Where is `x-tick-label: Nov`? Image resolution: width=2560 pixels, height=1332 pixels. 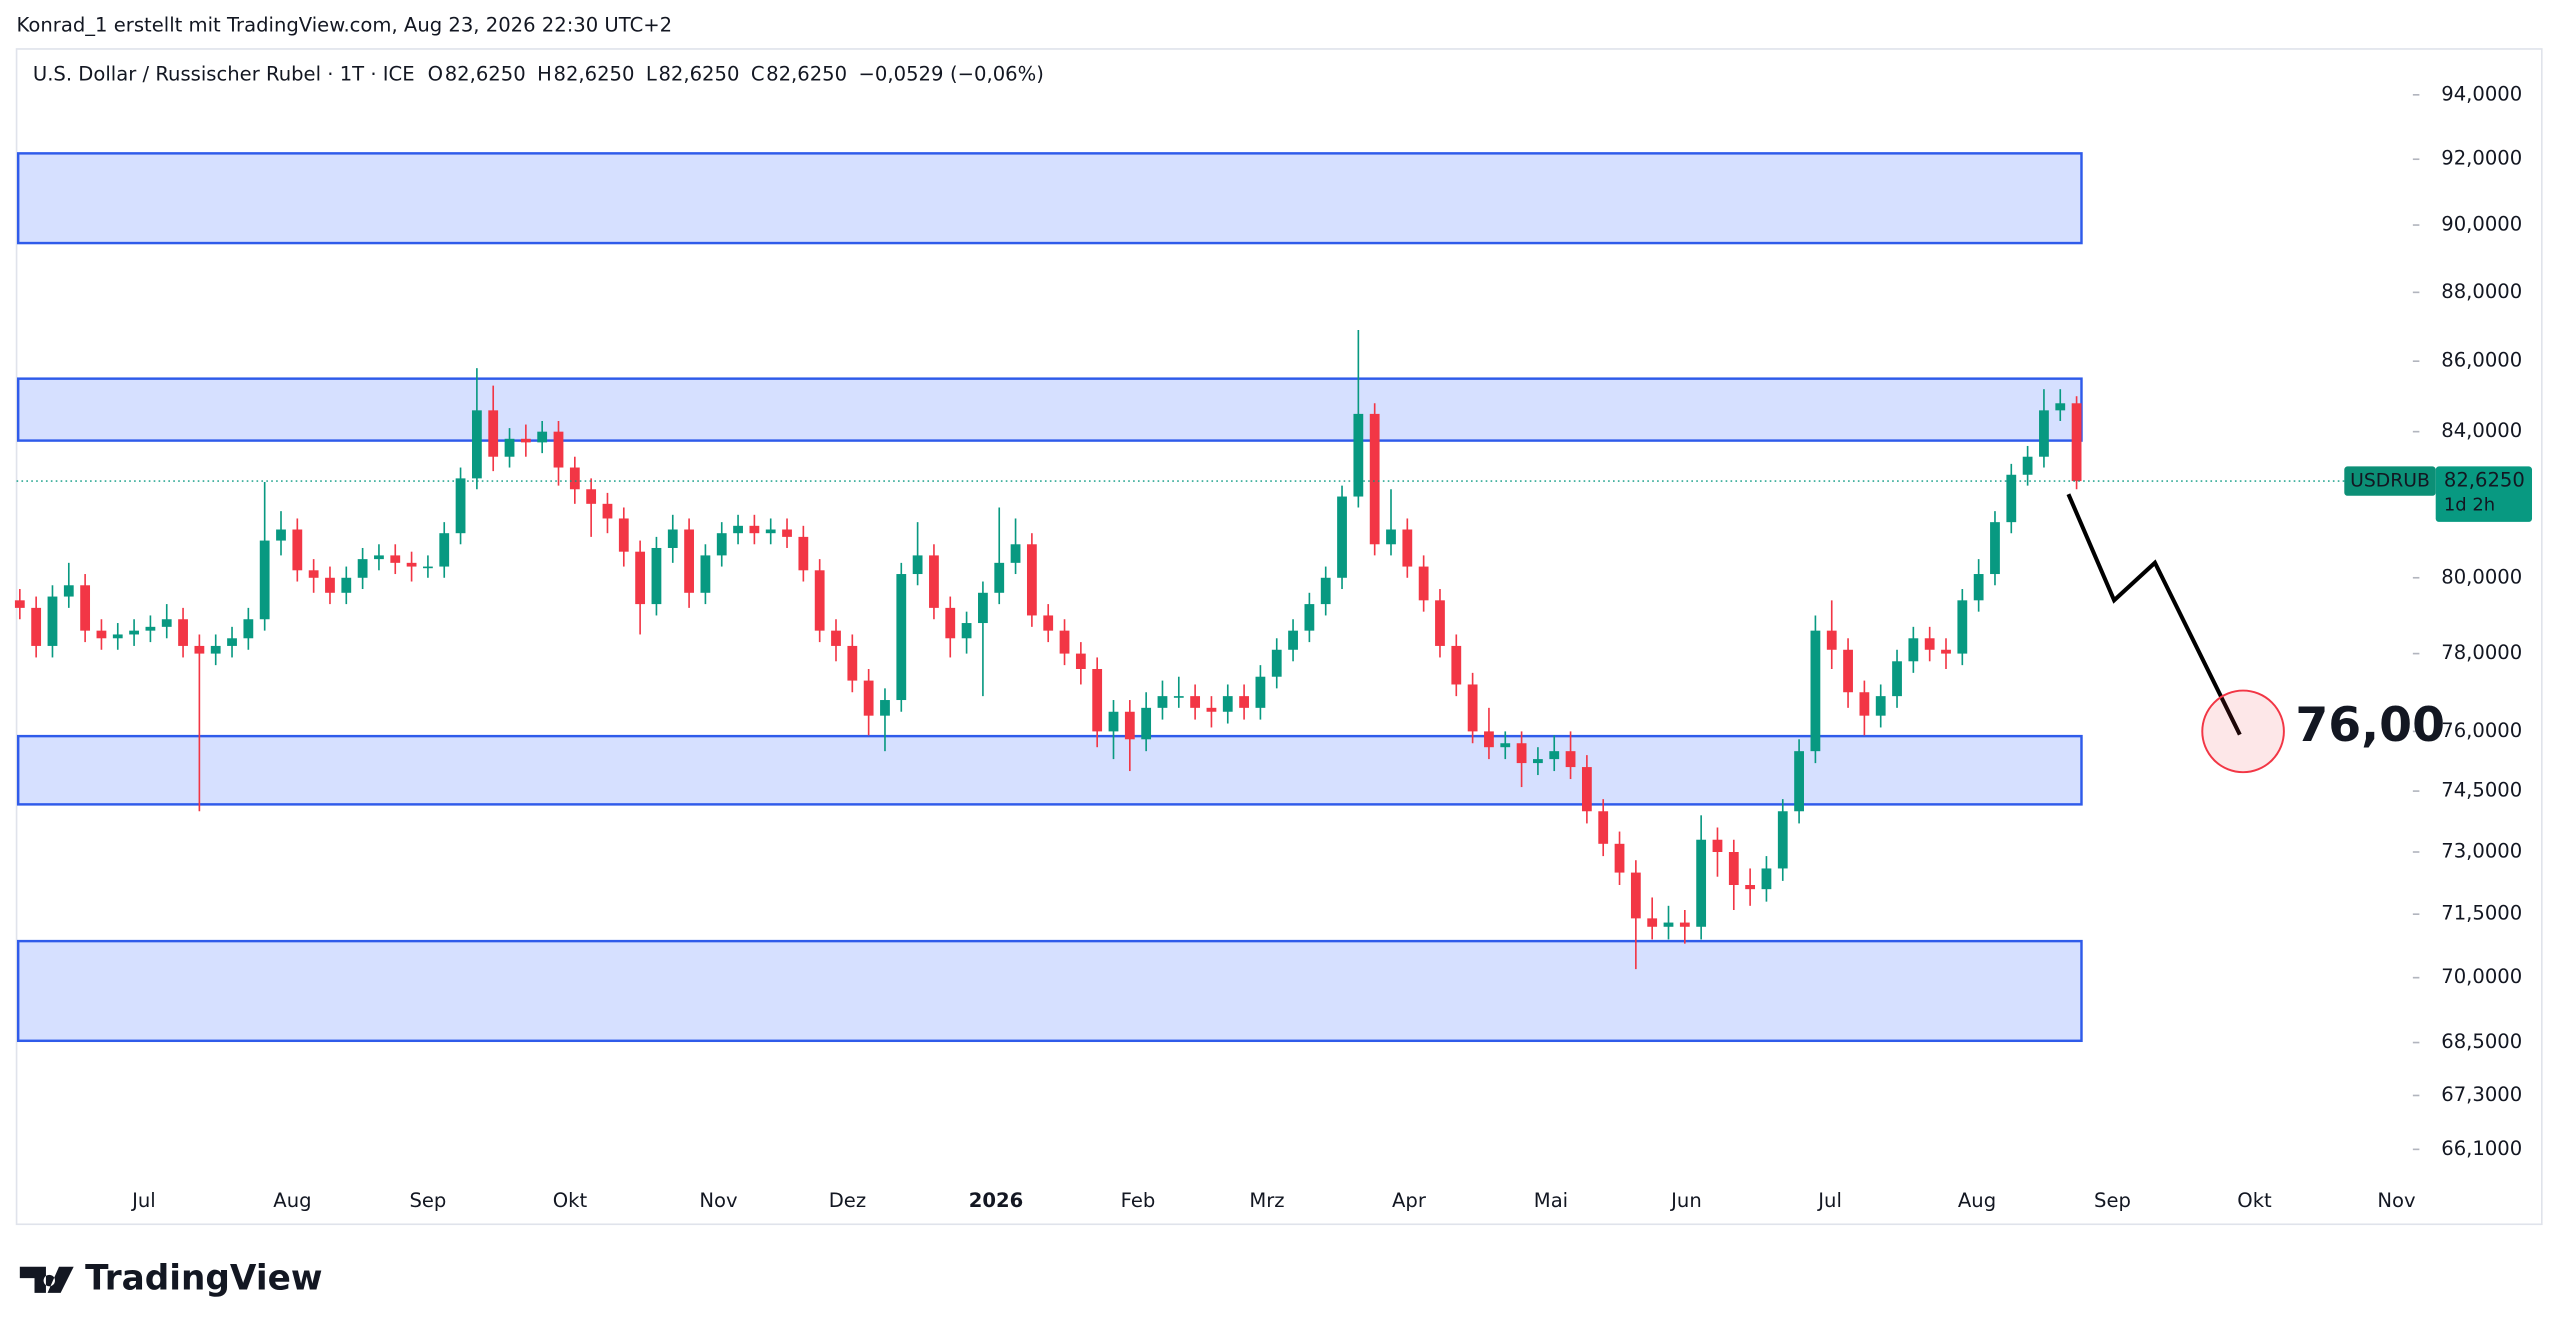 x-tick-label: Nov is located at coordinates (718, 1200).